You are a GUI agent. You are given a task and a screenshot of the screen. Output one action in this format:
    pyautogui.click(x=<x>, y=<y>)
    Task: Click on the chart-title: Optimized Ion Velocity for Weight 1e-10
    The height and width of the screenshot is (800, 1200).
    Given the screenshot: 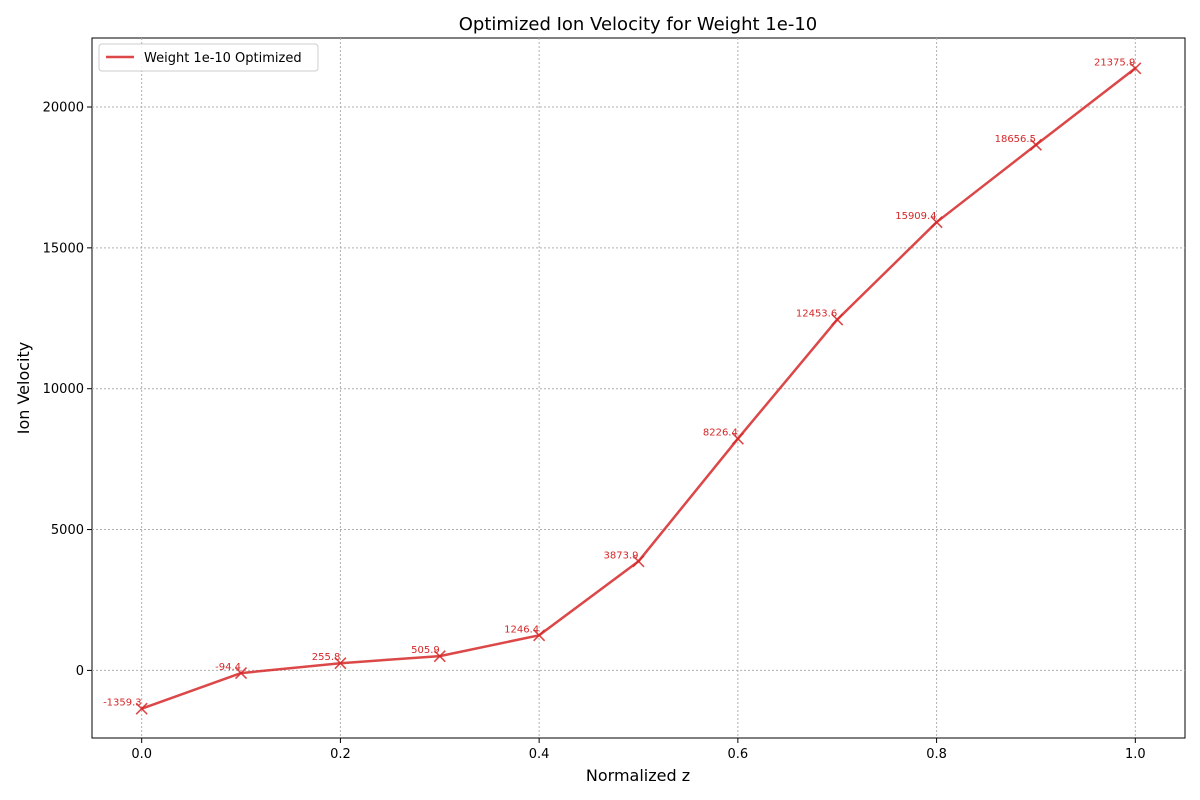 What is the action you would take?
    pyautogui.click(x=638, y=24)
    